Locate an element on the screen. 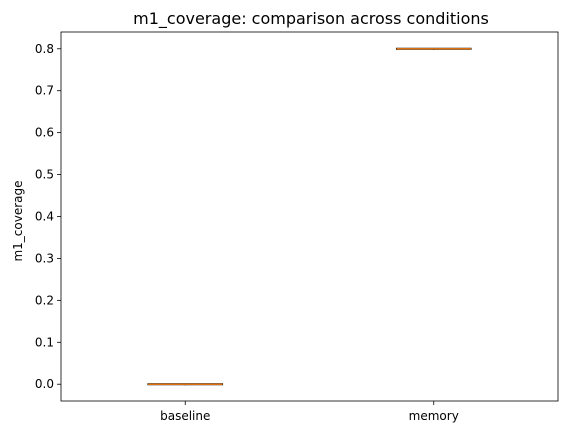 Image resolution: width=567 pixels, height=435 pixels. y-axis-label: m1_coverage is located at coordinates (18, 220).